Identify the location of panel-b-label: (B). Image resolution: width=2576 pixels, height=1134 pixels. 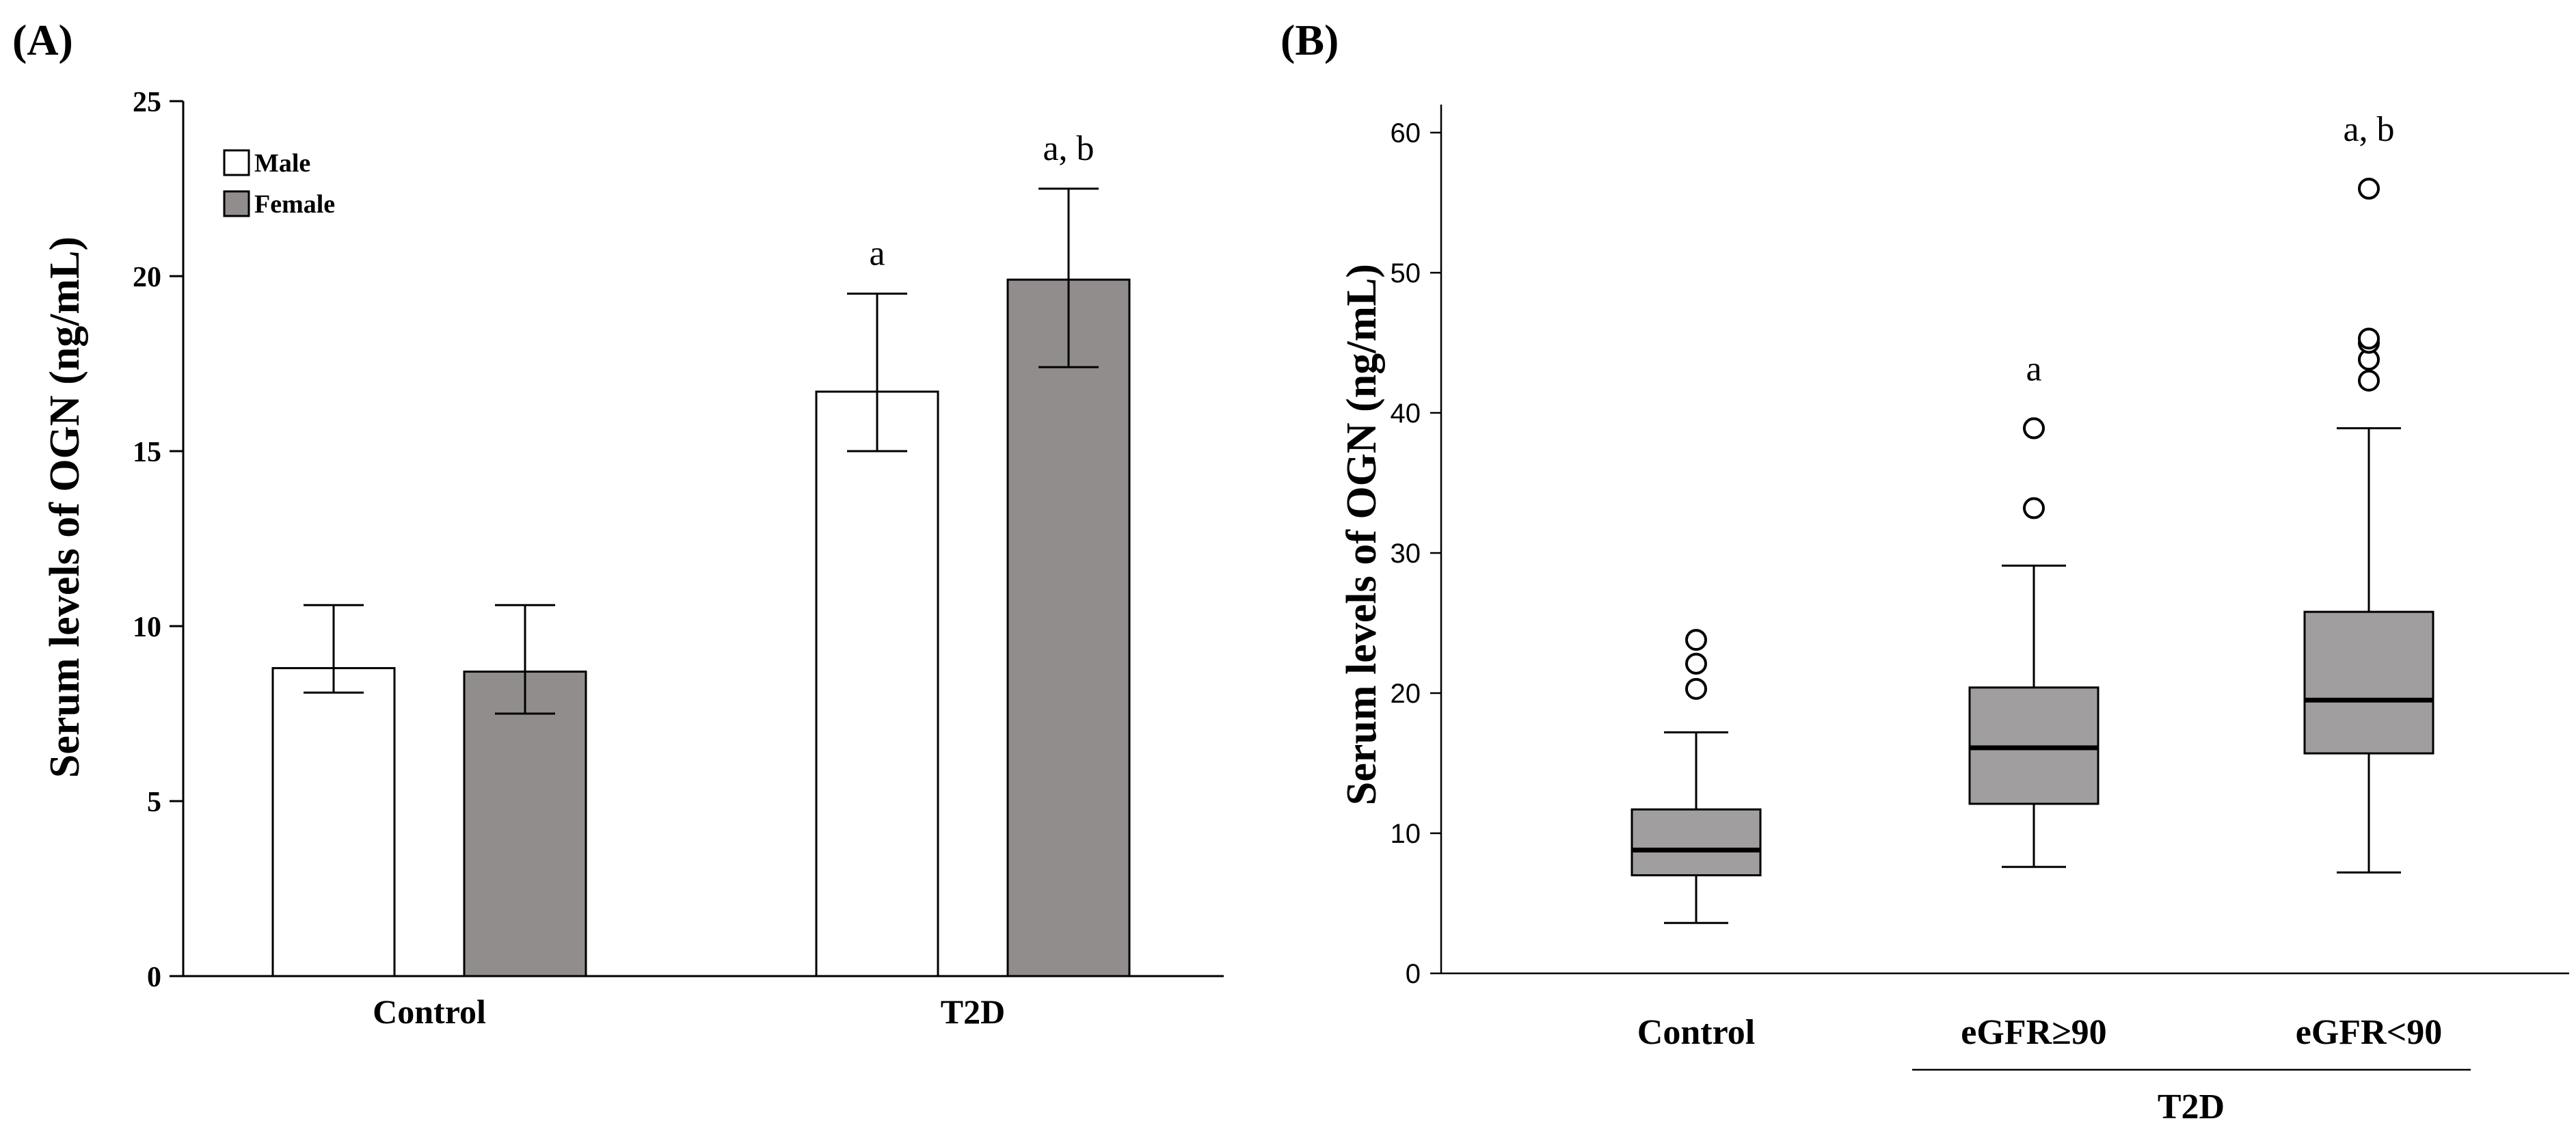
(1309, 40).